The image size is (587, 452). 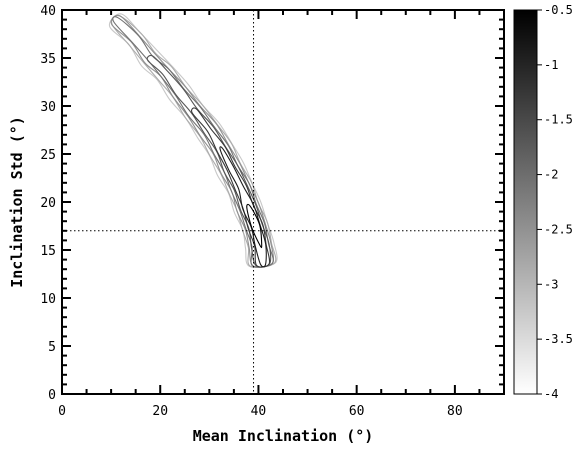 What do you see at coordinates (48, 299) in the screenshot?
I see `y-tick-label: 10` at bounding box center [48, 299].